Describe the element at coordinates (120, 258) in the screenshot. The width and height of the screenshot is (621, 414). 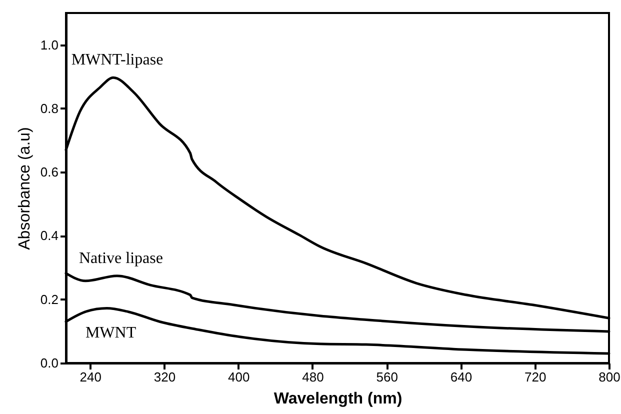
I see `series-label: Native lipase` at that location.